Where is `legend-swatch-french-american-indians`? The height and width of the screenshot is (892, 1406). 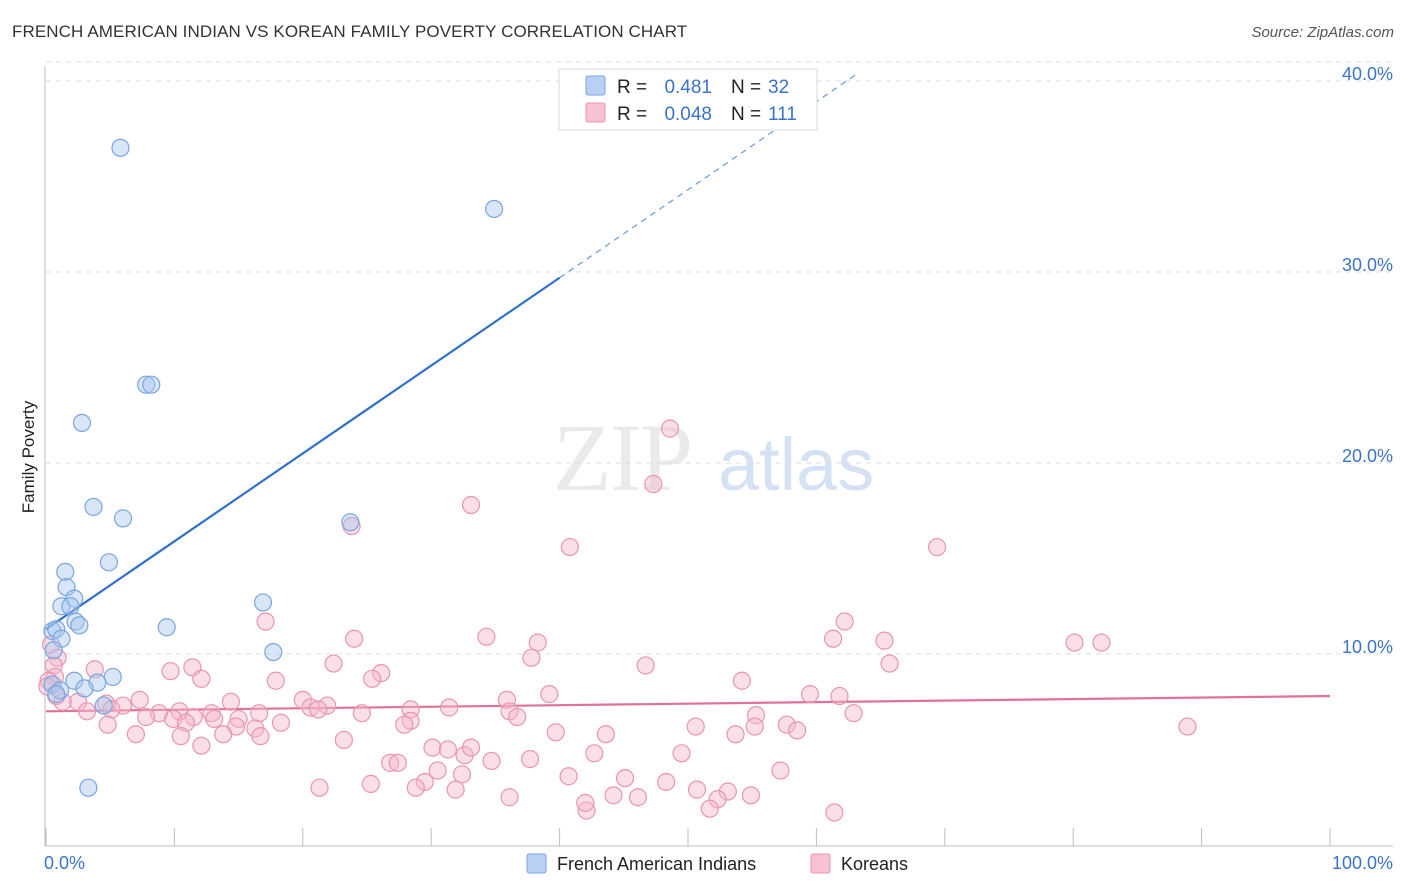
legend-swatch-french-american-indians is located at coordinates (536, 863).